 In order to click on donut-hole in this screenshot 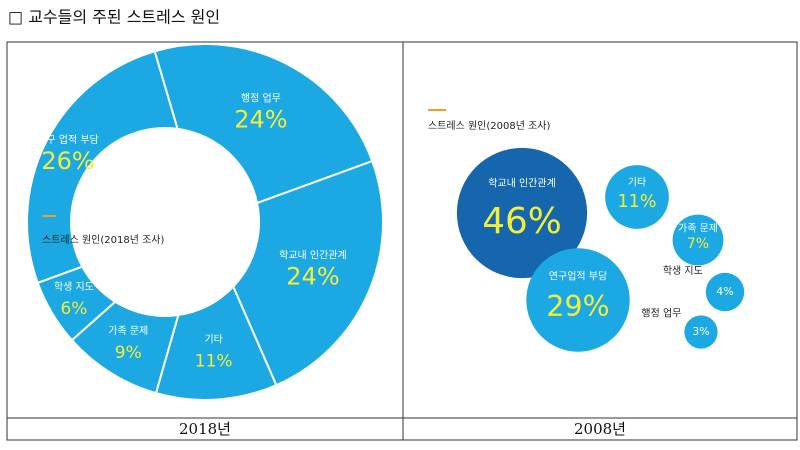, I will do `click(165, 222)`.